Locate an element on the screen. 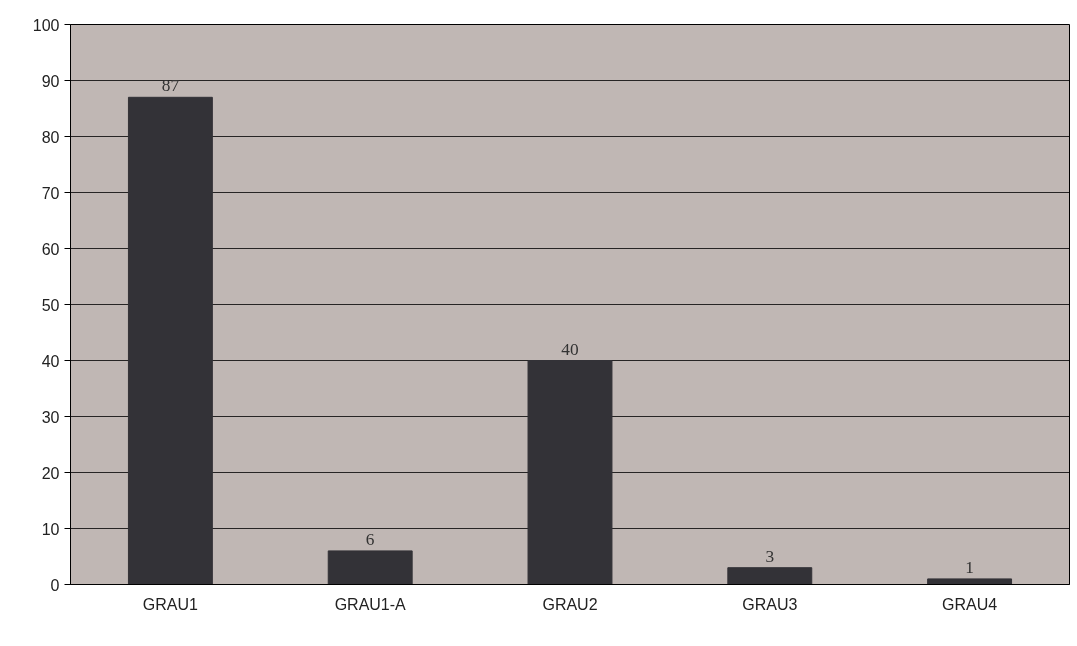 The width and height of the screenshot is (1077, 646). data-label: 87 is located at coordinates (170, 86).